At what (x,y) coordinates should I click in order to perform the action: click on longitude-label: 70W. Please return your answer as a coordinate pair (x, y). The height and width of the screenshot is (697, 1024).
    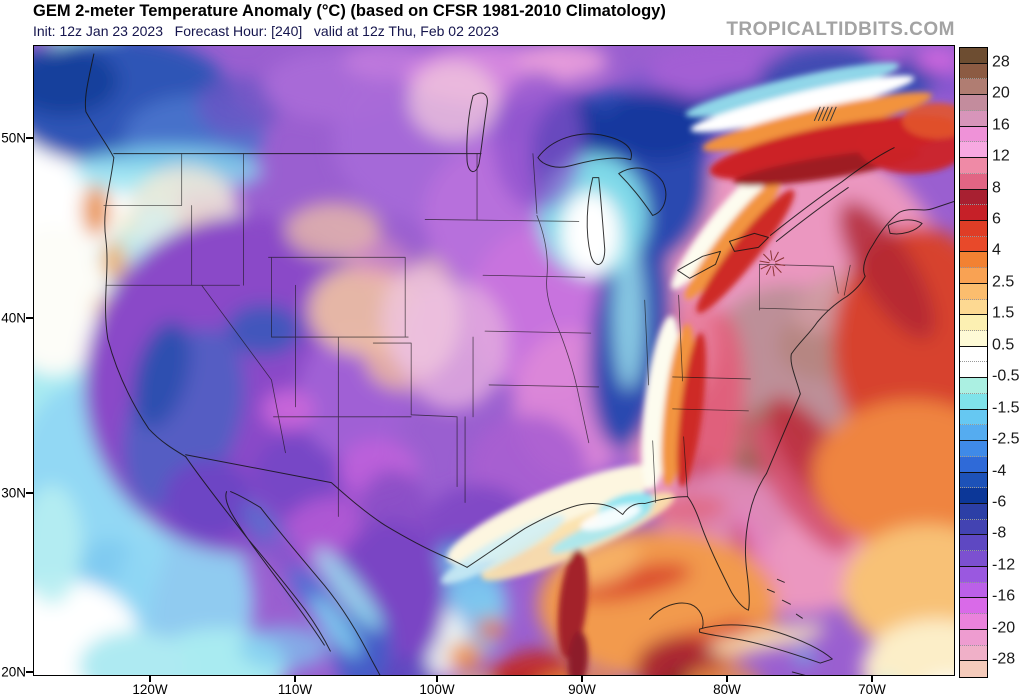
    Looking at the image, I should click on (872, 689).